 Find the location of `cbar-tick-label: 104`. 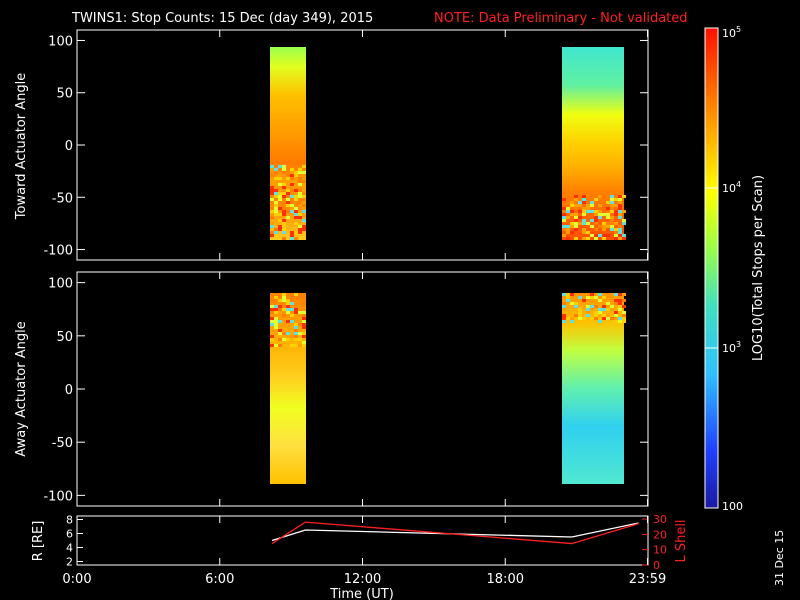

cbar-tick-label: 104 is located at coordinates (731, 187).